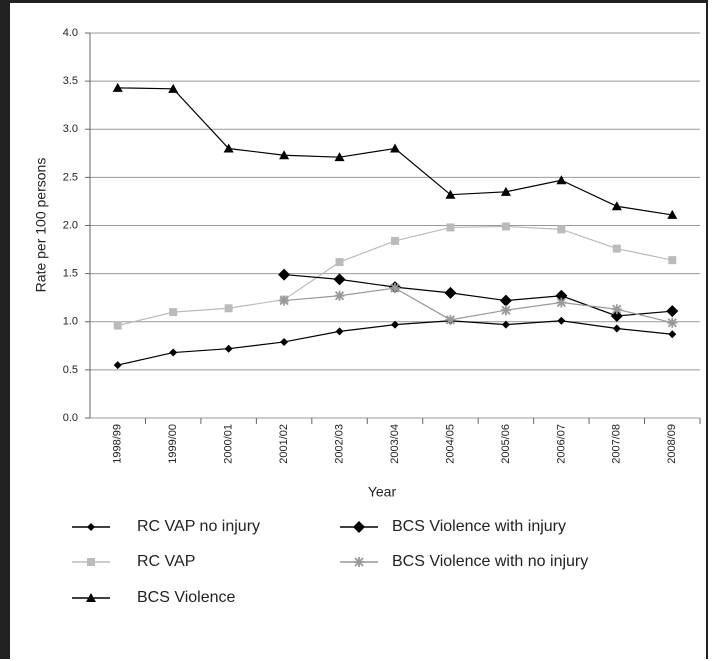 The image size is (712, 661). What do you see at coordinates (479, 526) in the screenshot?
I see `legend-label: BCS Violence with injury` at bounding box center [479, 526].